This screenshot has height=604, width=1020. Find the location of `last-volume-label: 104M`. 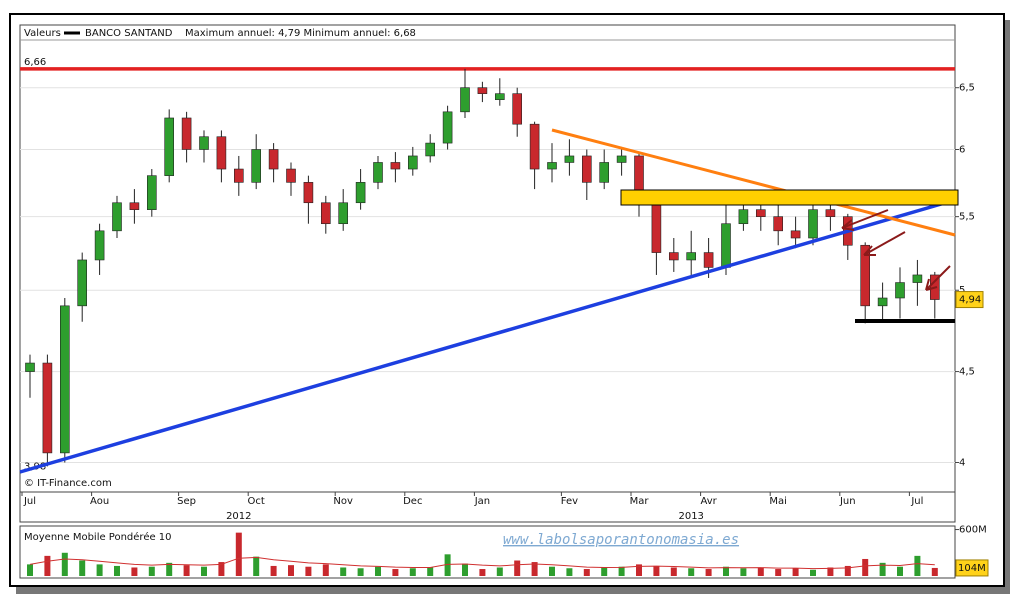

last-volume-label: 104M is located at coordinates (972, 568).